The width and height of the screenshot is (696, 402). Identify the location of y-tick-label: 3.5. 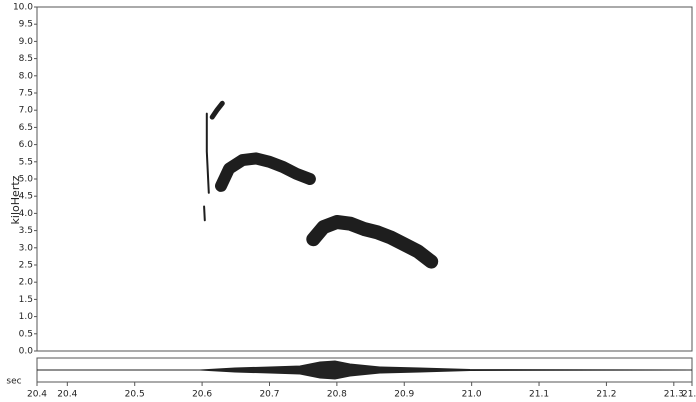
(26, 231).